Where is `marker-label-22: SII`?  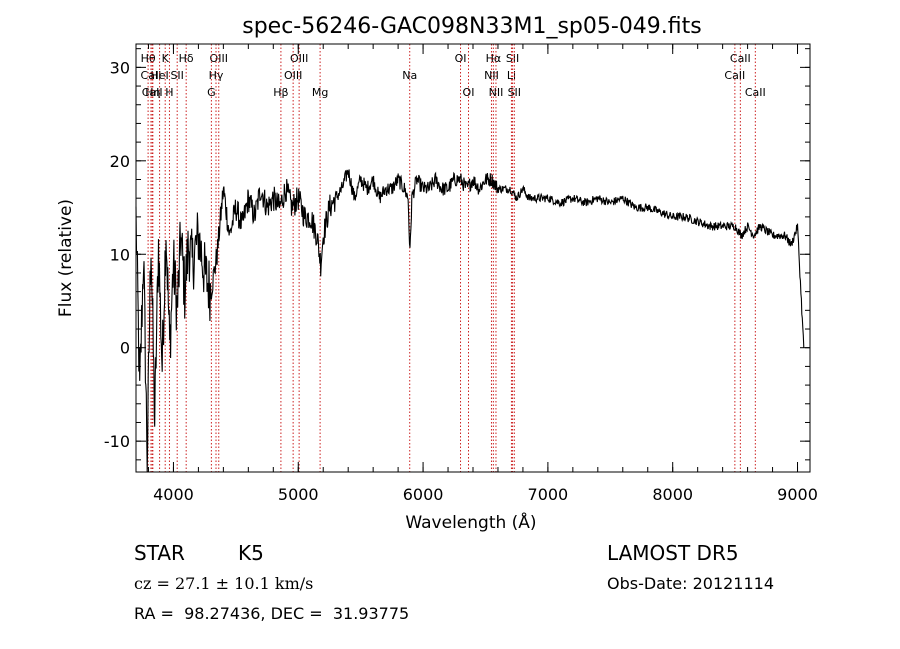
marker-label-22: SII is located at coordinates (512, 58).